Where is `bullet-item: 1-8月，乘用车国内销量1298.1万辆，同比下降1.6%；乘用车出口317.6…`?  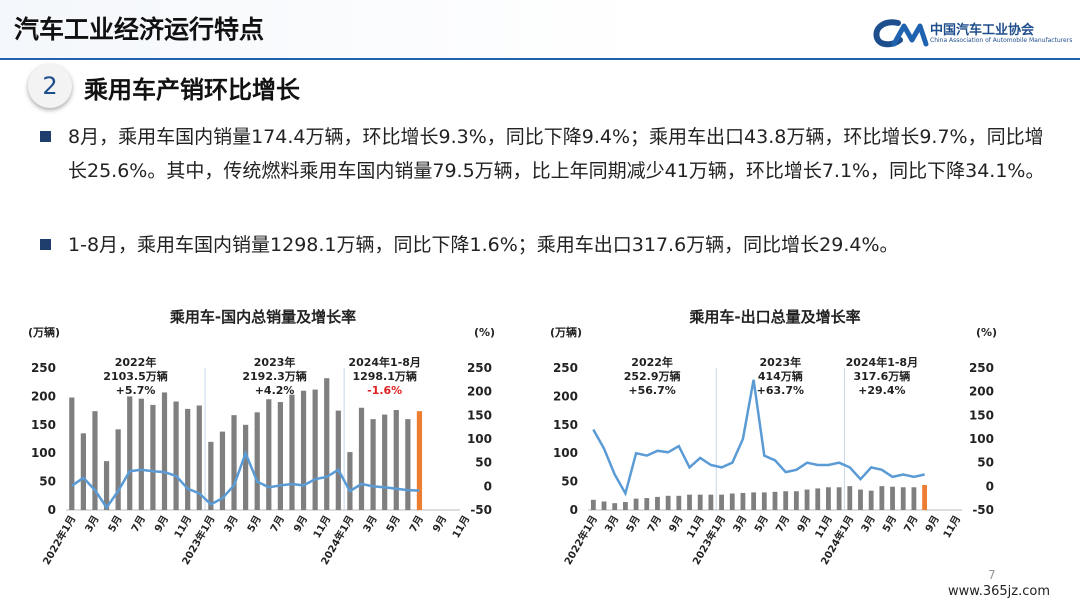 bullet-item: 1-8月，乘用车国内销量1298.1万辆，同比下降1.6%；乘用车出口317.6… is located at coordinates (545, 245).